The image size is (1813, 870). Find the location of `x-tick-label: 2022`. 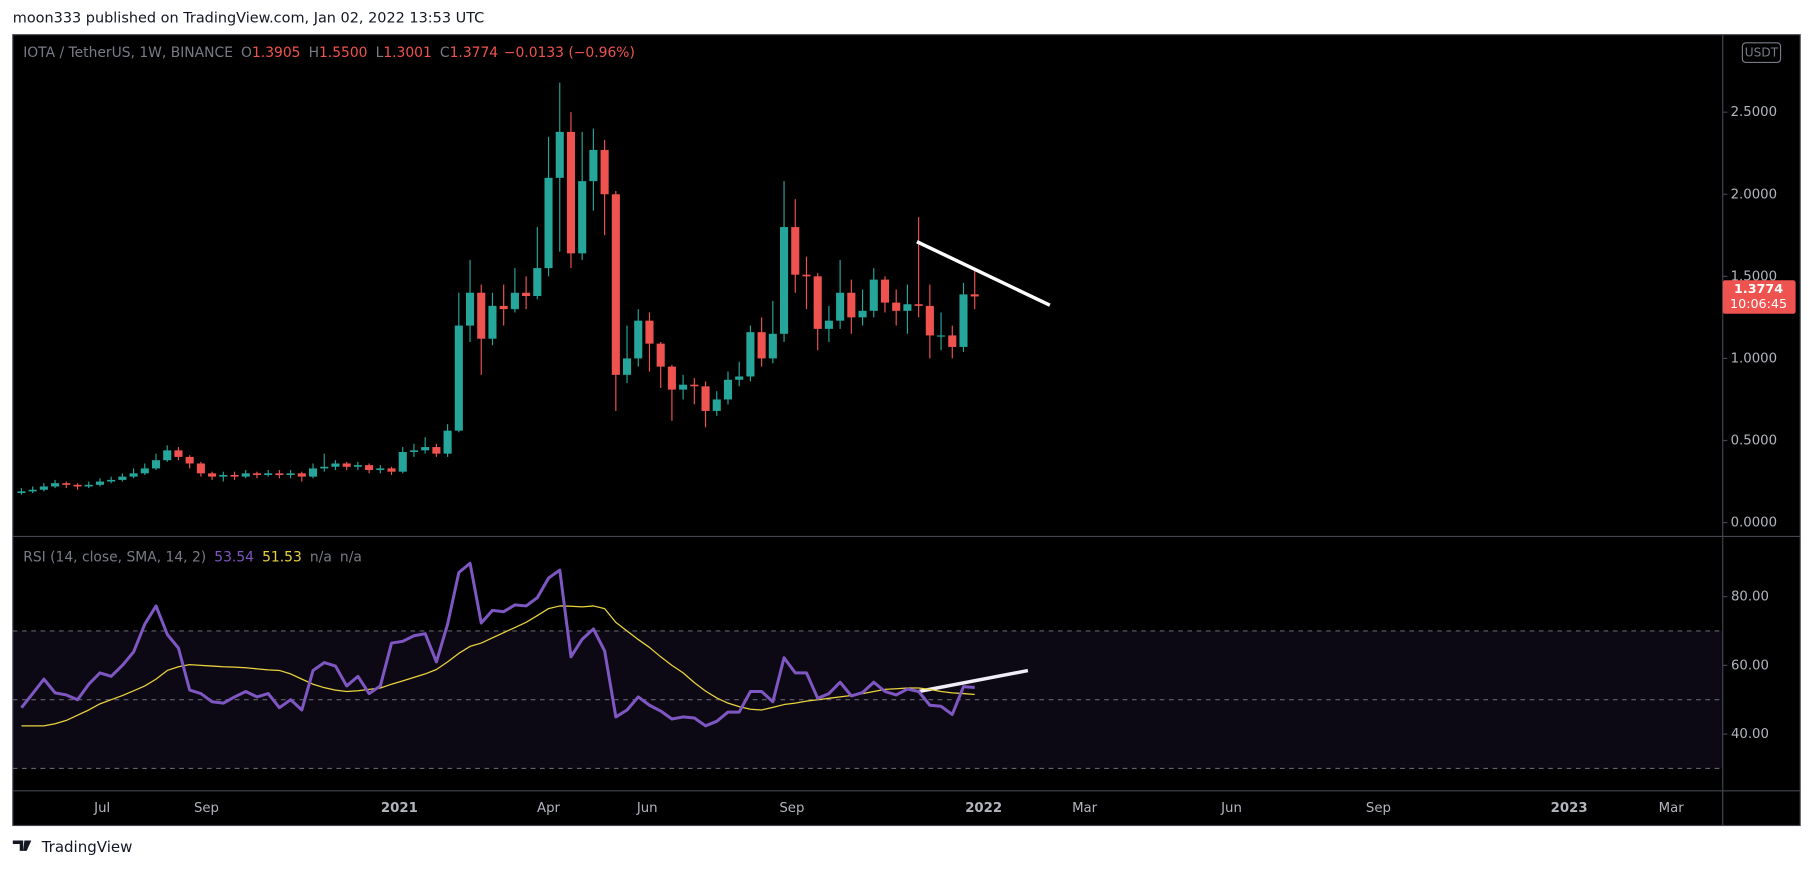

x-tick-label: 2022 is located at coordinates (983, 808).